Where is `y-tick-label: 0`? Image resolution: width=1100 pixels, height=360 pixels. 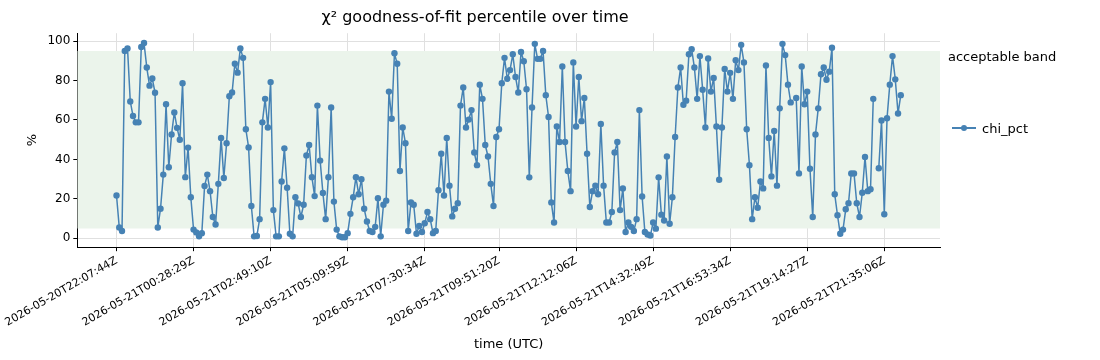
y-tick-label: 0 is located at coordinates (66, 237).